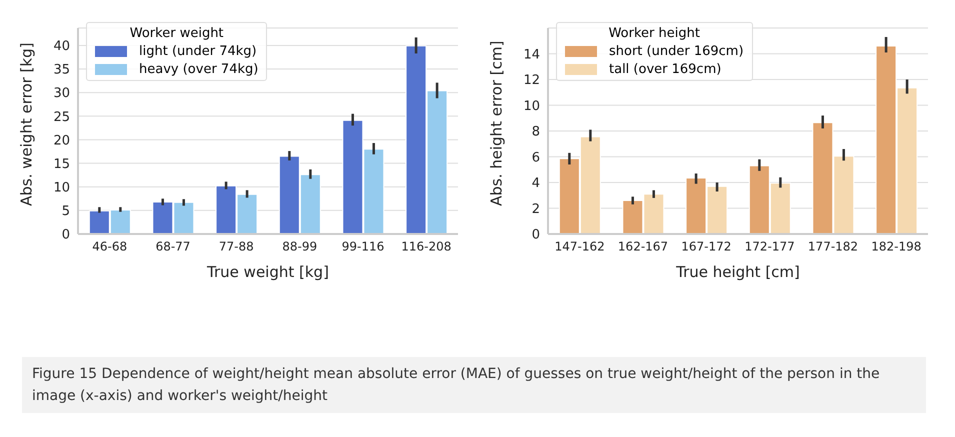 The image size is (955, 437). Describe the element at coordinates (769, 247) in the screenshot. I see `x-tick-label: 172-177` at that location.